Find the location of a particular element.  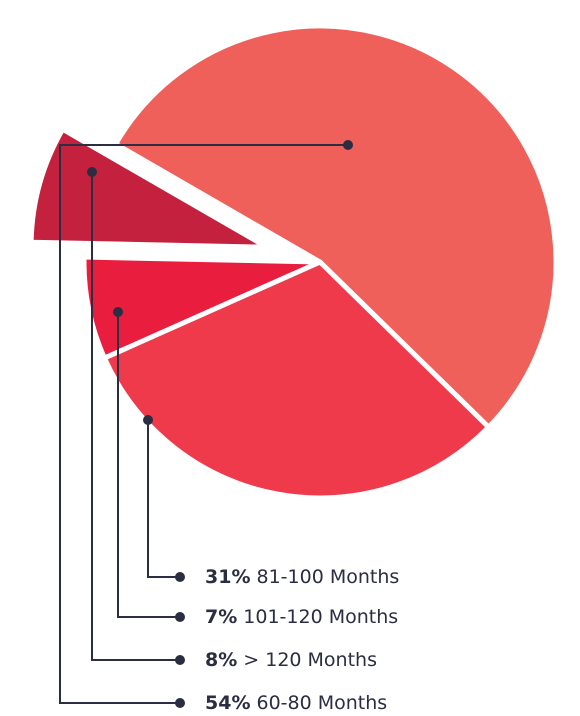

legend-entry: 31% 81-100 Months is located at coordinates (302, 577).